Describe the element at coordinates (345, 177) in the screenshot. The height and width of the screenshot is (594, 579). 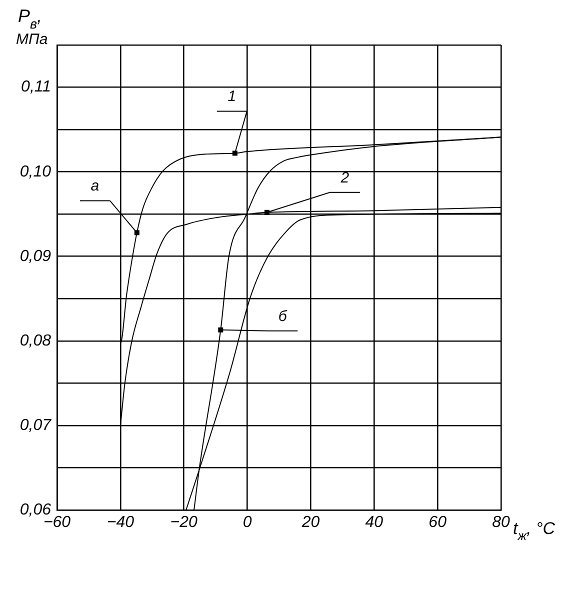
I see `annotation: 2` at that location.